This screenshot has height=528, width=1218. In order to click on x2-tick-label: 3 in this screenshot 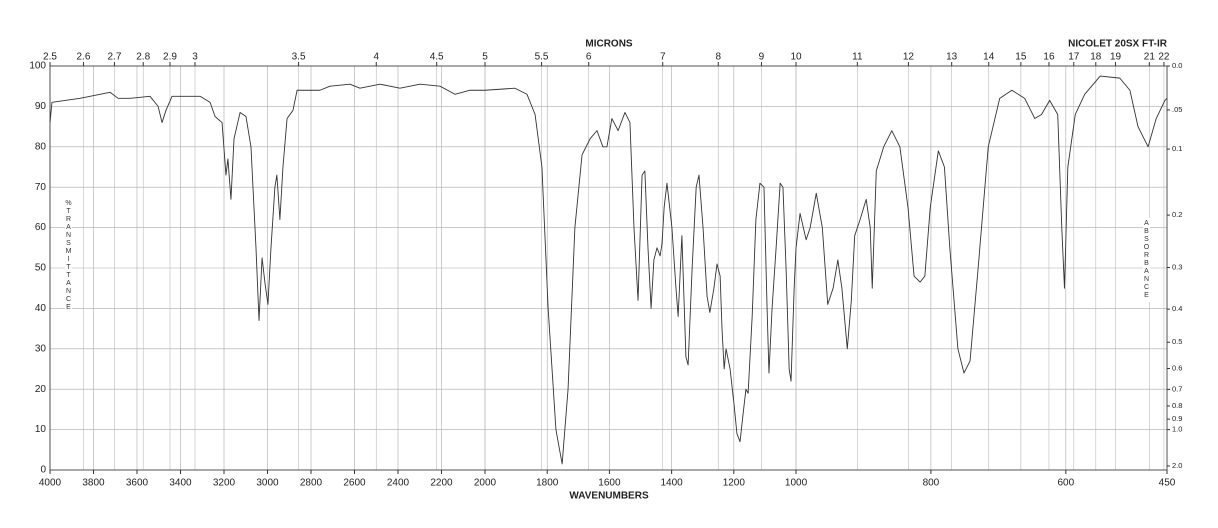, I will do `click(195, 57)`.